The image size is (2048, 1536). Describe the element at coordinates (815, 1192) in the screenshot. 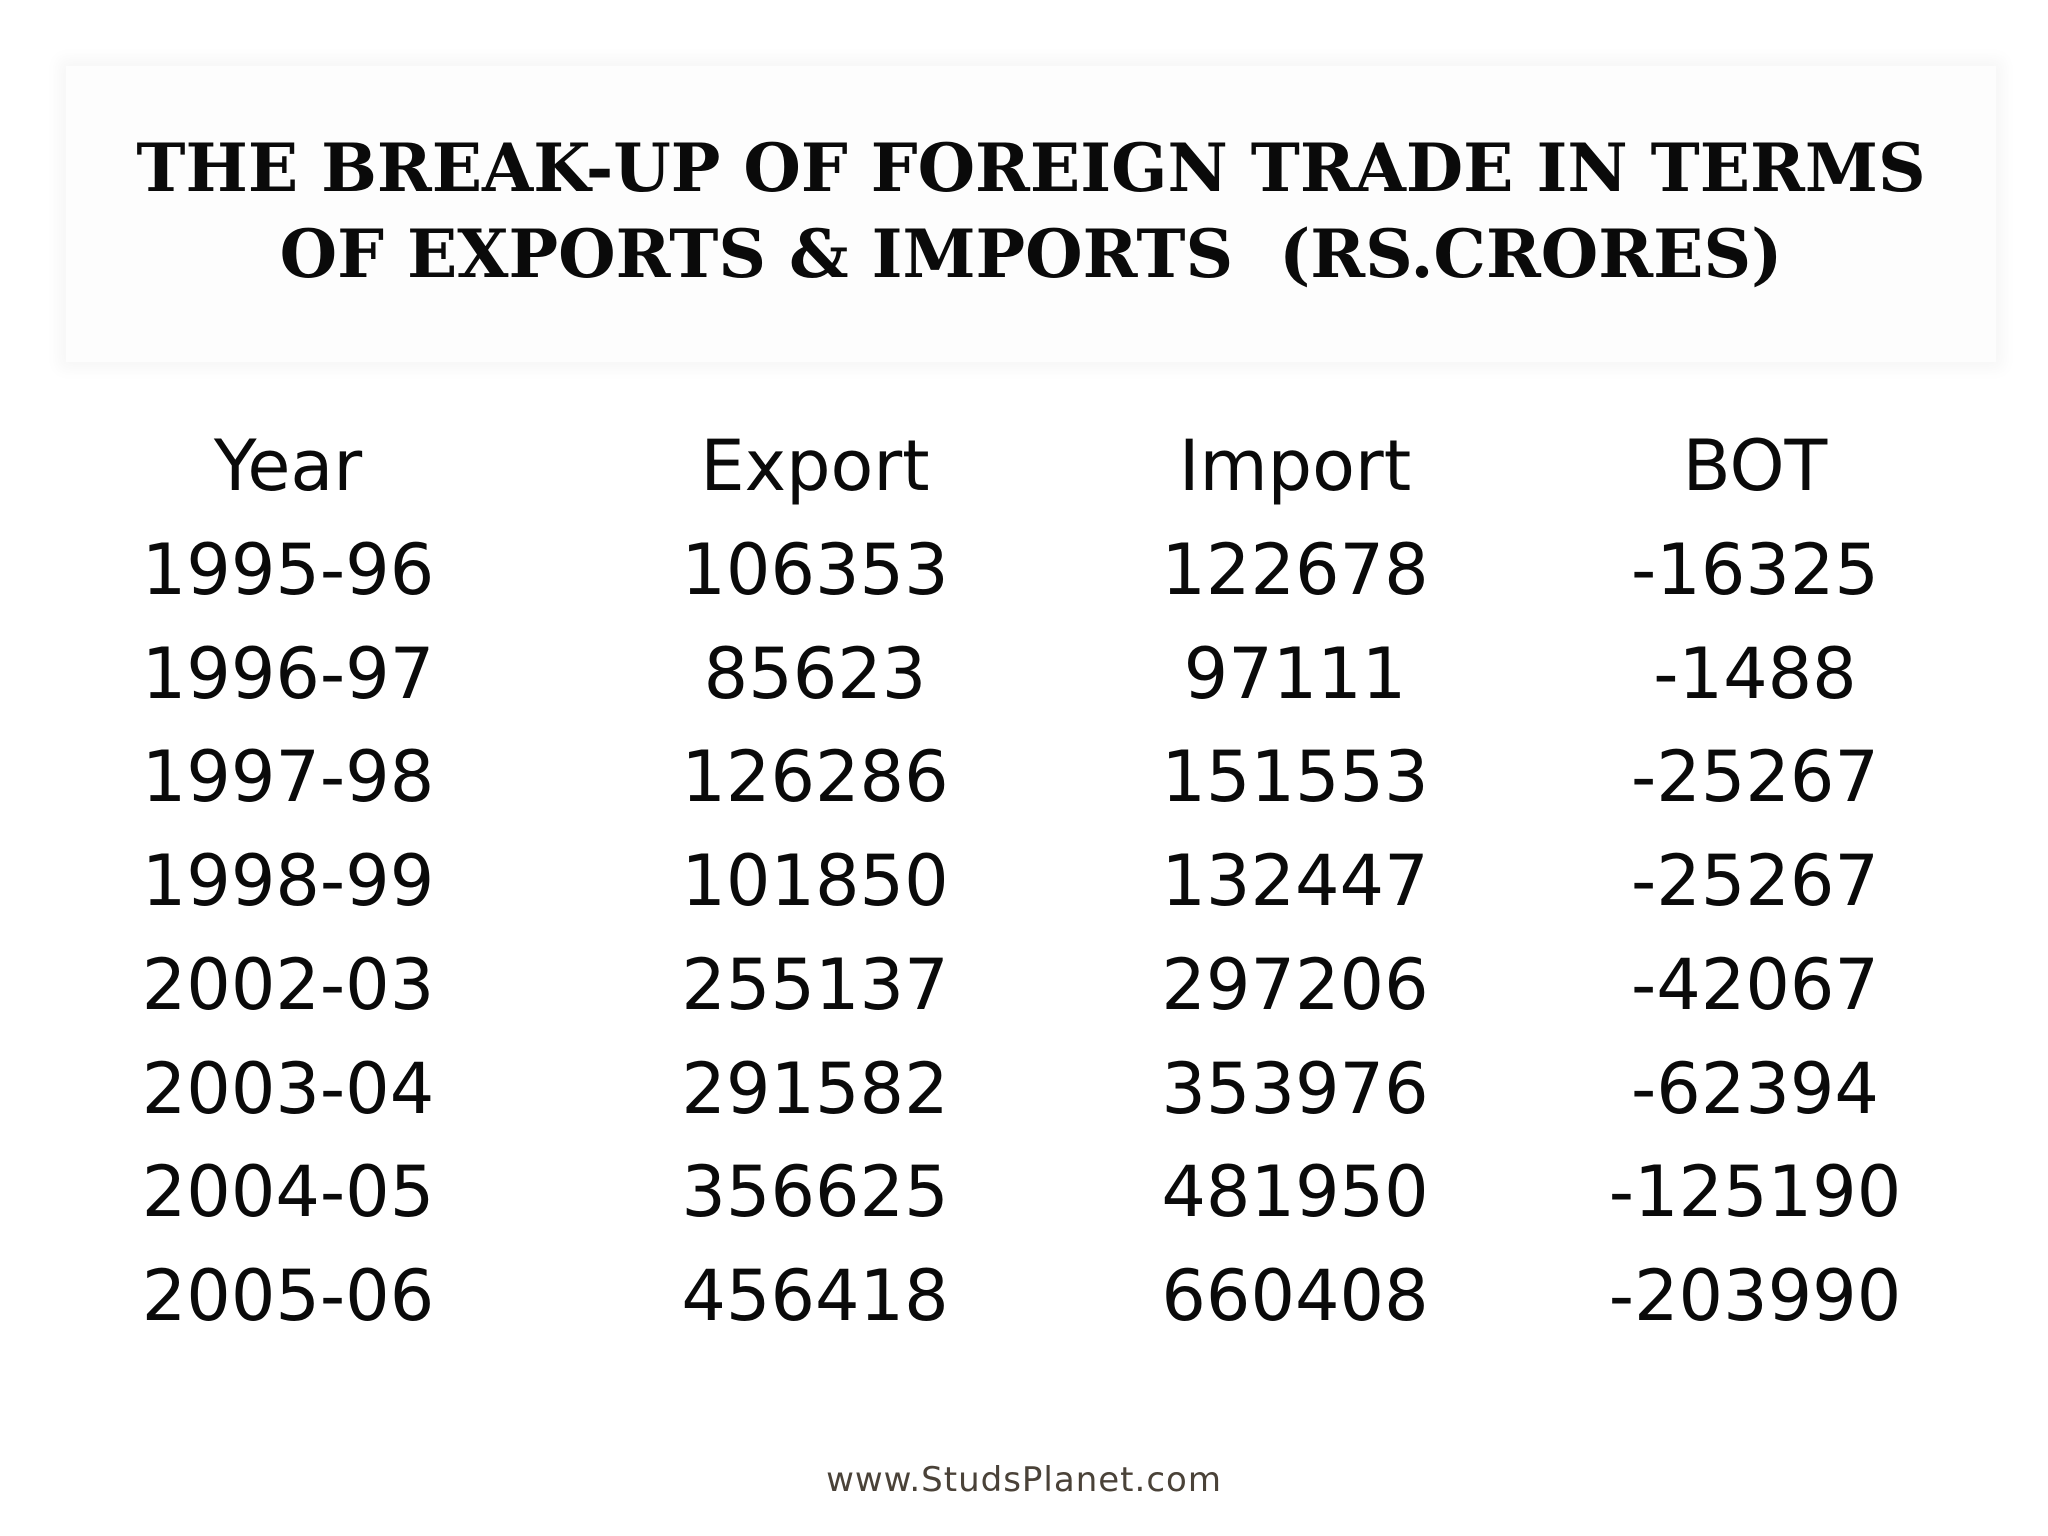

I see `cell-export: 356625` at that location.